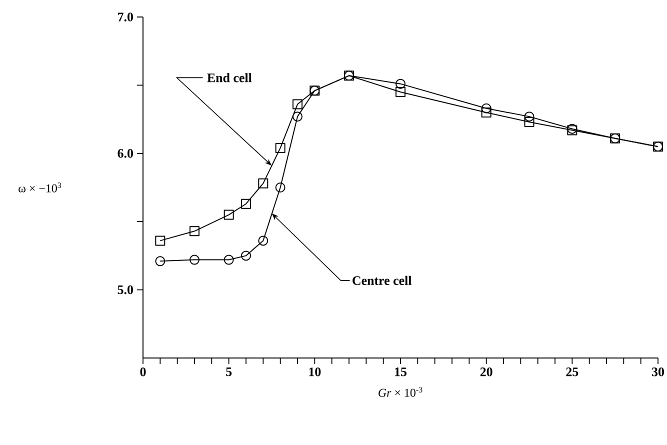 The image size is (667, 445). I want to click on annotation: End cell, so click(229, 77).